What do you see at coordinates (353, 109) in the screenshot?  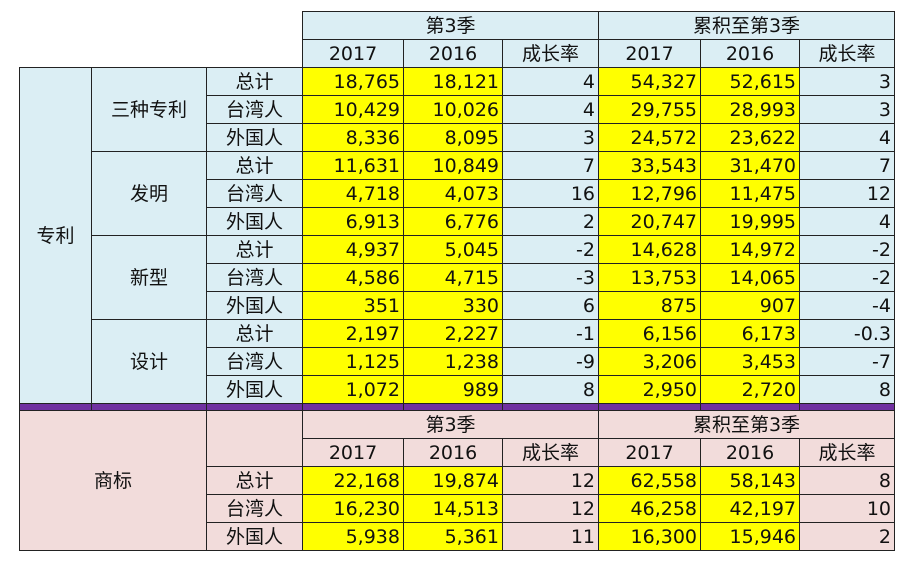 I see `q3-2017-cell: 10,429` at bounding box center [353, 109].